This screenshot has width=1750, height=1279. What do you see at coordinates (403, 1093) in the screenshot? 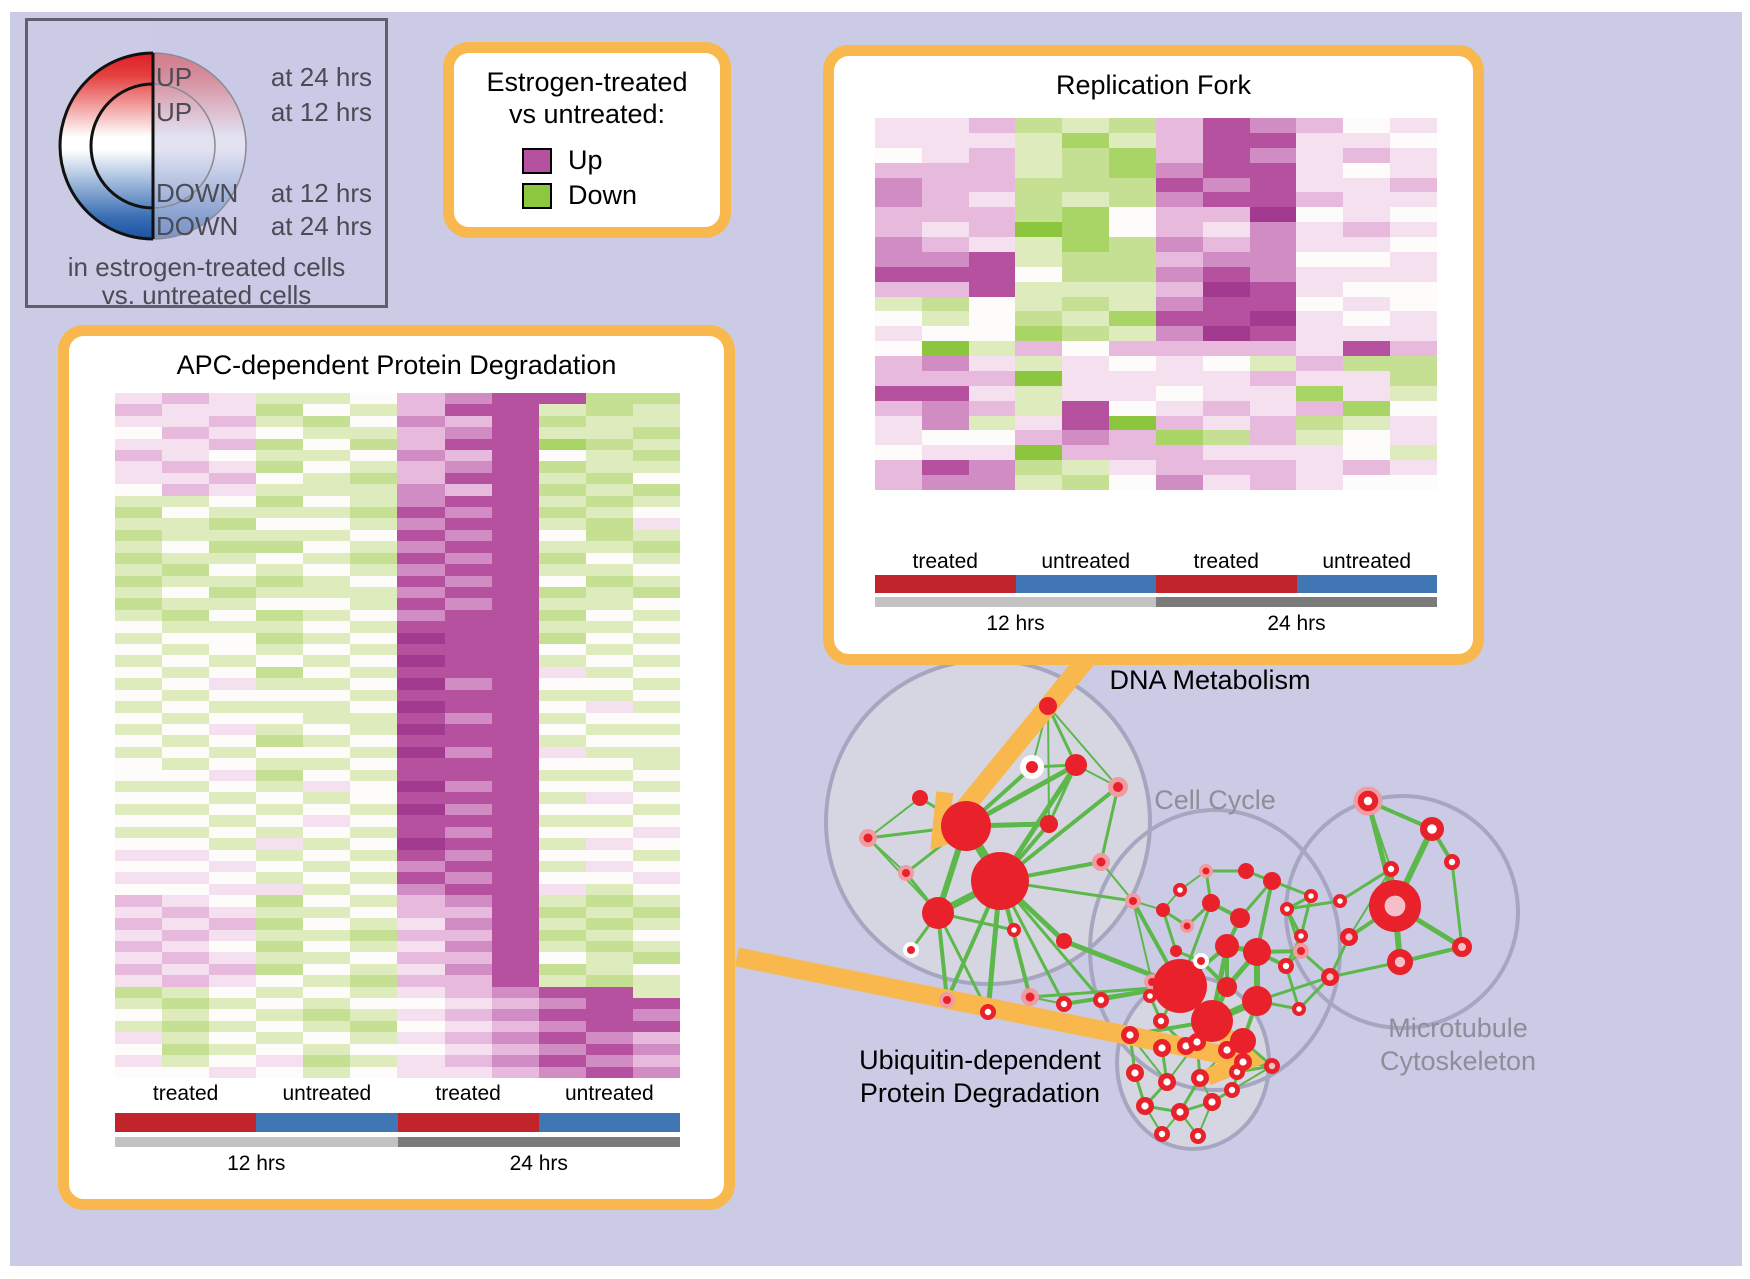
I see `apc-group-labels: treated untreated treated untreated` at bounding box center [403, 1093].